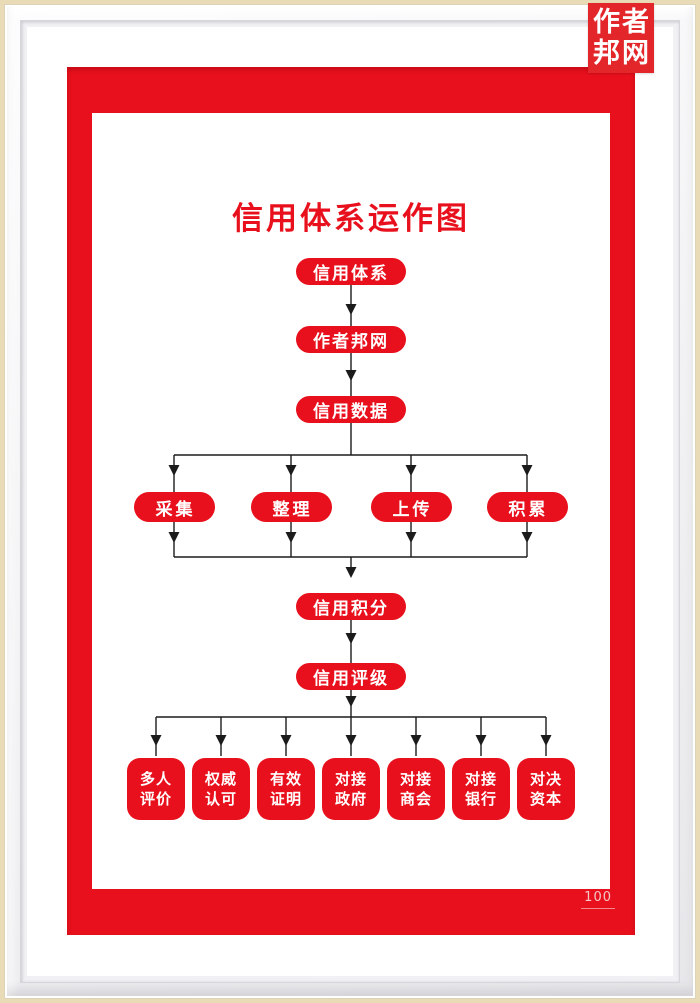  I want to click on flow-node-connect-chamber: 对接 商会, so click(416, 789).